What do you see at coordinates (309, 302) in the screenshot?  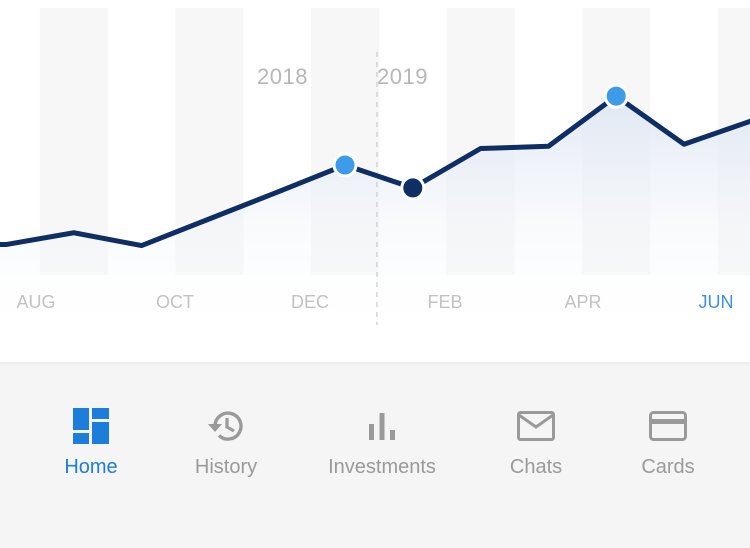 I see `month-tick-dec: DEC` at bounding box center [309, 302].